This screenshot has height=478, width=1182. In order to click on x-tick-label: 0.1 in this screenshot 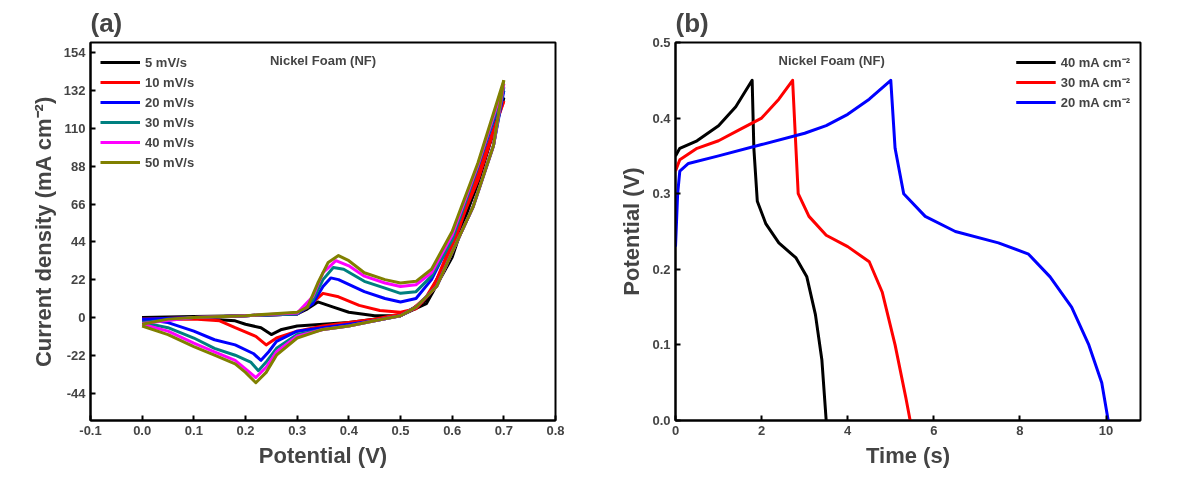, I will do `click(193, 430)`.